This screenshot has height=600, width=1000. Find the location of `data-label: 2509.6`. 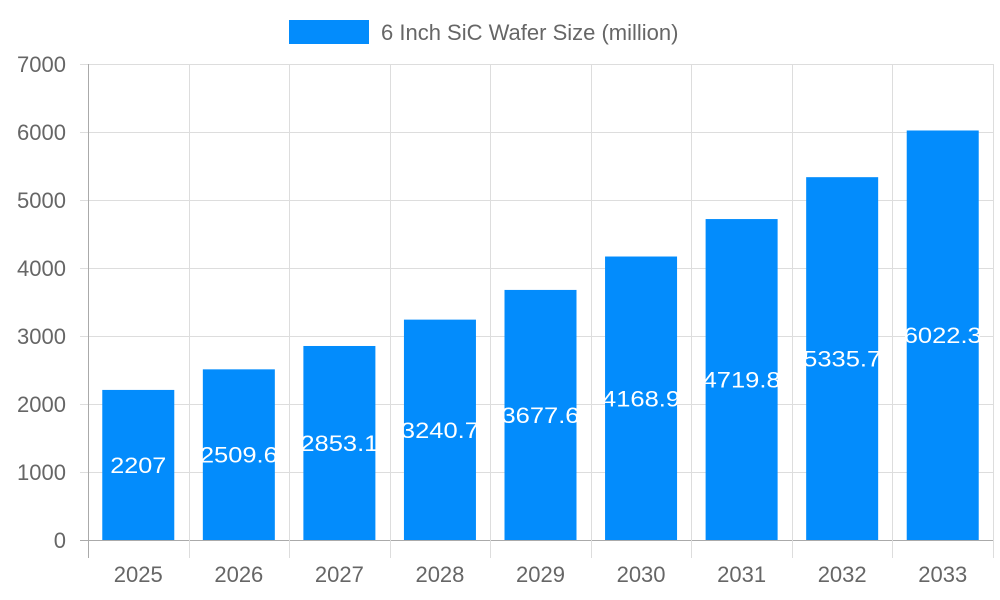

data-label: 2509.6 is located at coordinates (239, 455).